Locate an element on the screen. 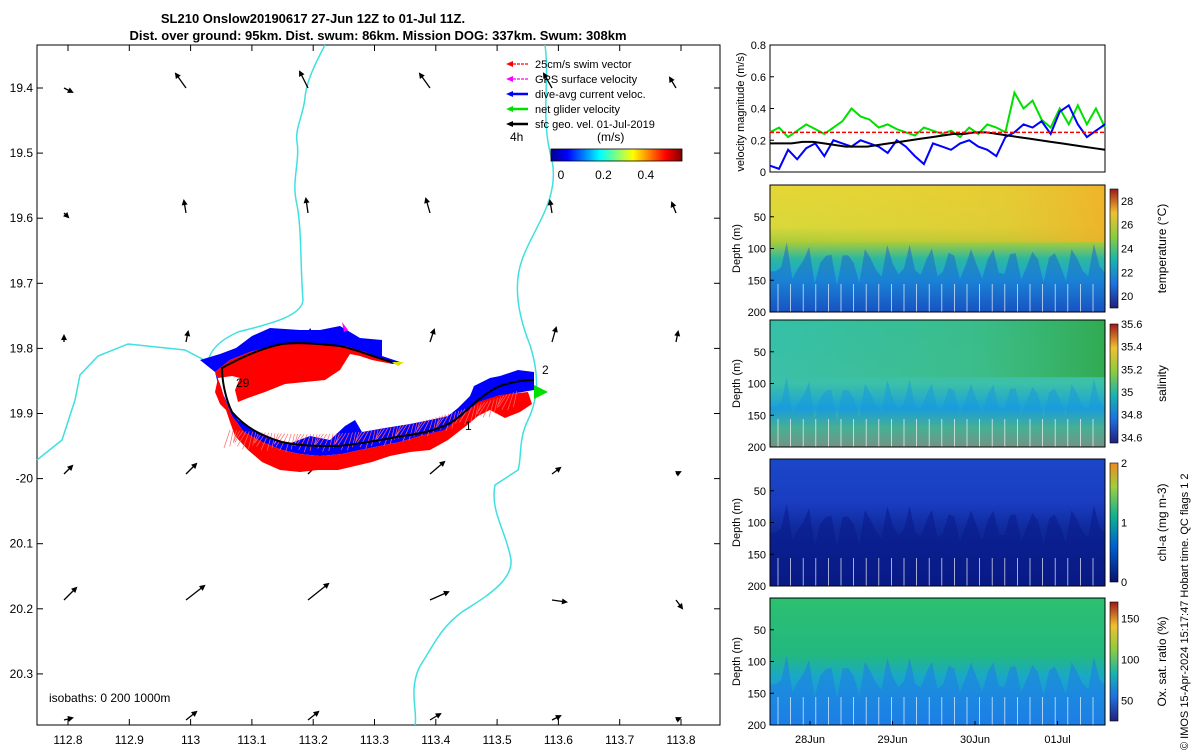  legend-label: GPS surface velocity is located at coordinates (586, 80).